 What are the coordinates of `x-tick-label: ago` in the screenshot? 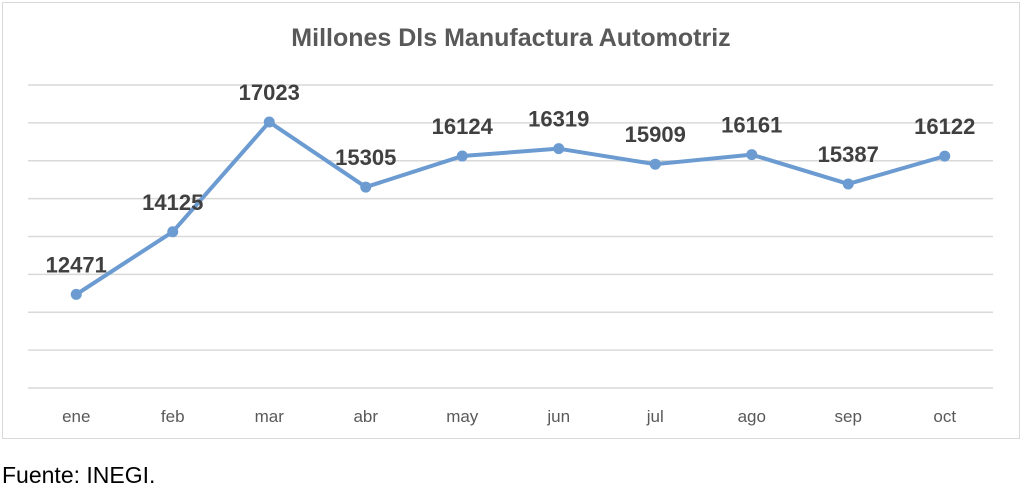 It's located at (752, 416).